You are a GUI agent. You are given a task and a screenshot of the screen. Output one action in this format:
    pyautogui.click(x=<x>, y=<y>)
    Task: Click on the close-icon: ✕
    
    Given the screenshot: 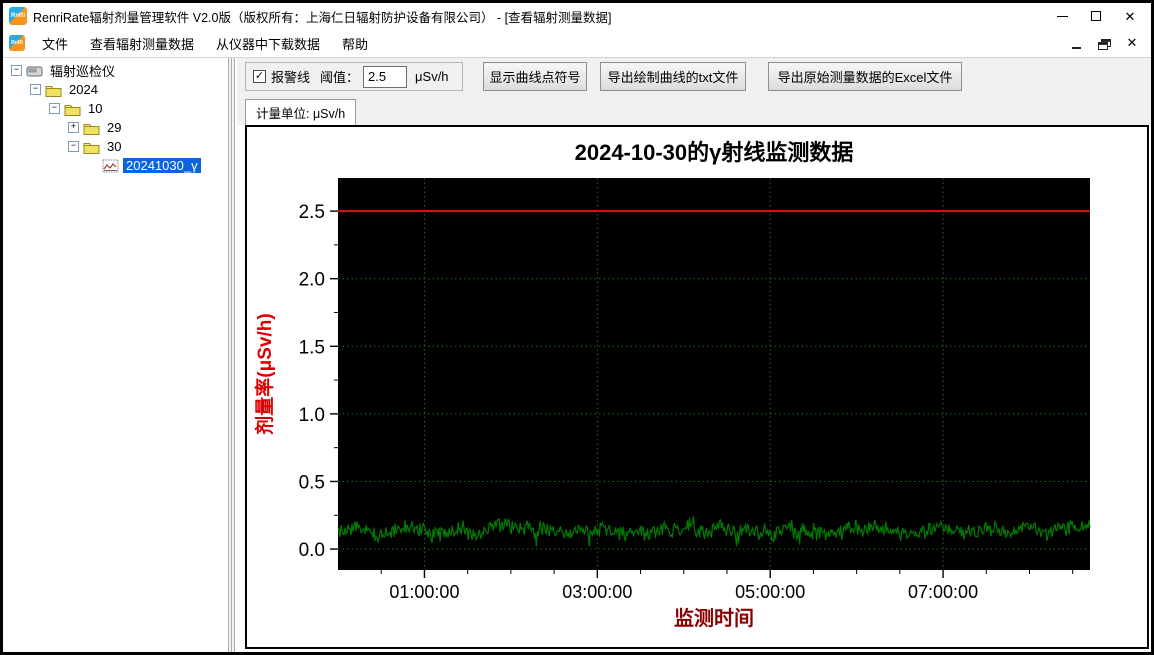 What is the action you would take?
    pyautogui.click(x=1130, y=16)
    